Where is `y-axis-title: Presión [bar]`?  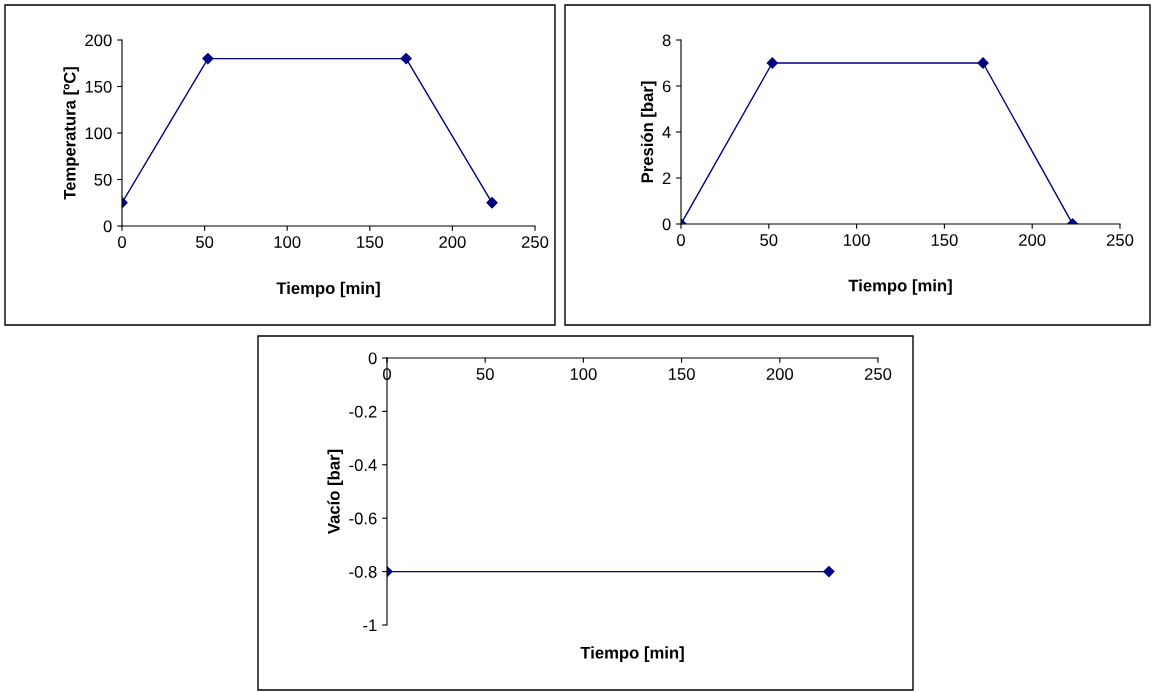 y-axis-title: Presión [bar] is located at coordinates (648, 132).